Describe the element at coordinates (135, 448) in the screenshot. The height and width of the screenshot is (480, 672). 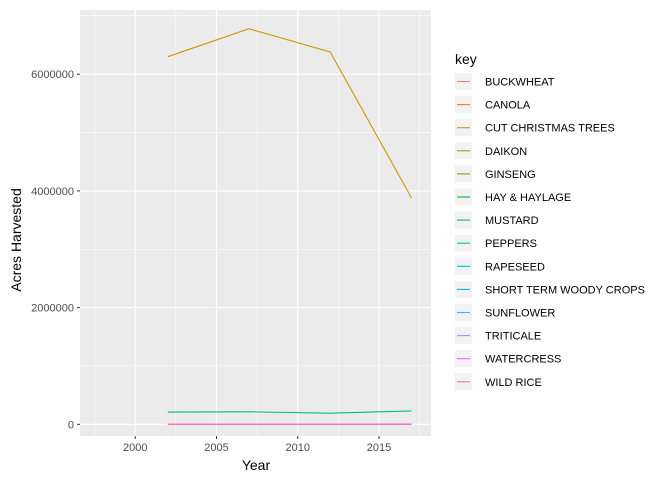
I see `x-tick-label: 2000` at that location.